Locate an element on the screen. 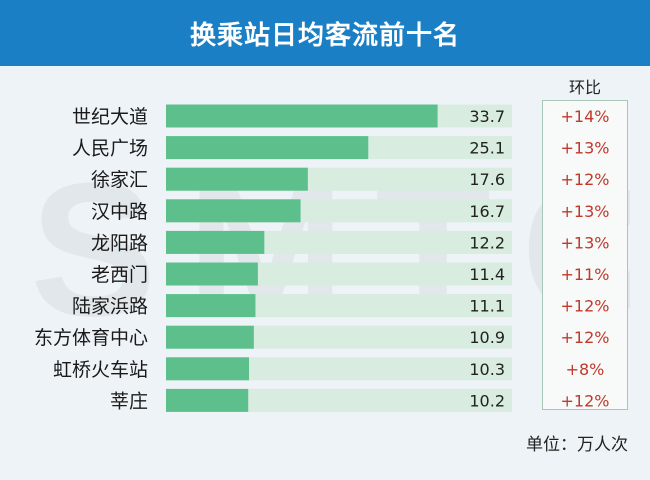 This screenshot has height=480, width=650. change-column-box is located at coordinates (585, 255).